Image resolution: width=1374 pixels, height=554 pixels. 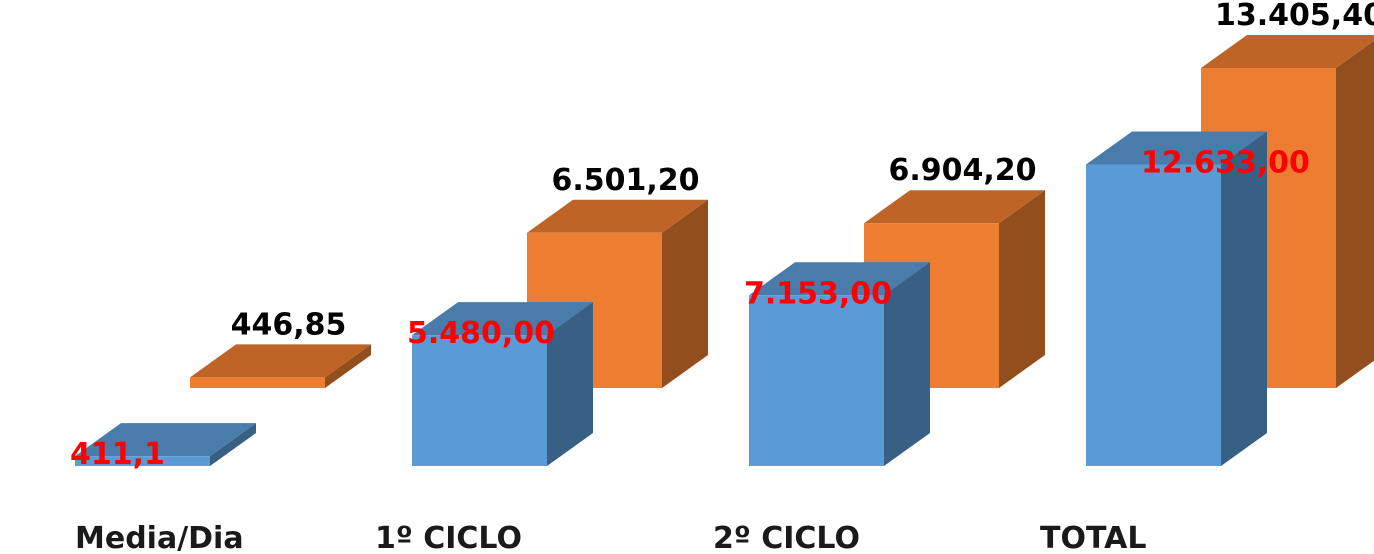 What do you see at coordinates (1225, 162) in the screenshot?
I see `value-label: 12.633,00` at bounding box center [1225, 162].